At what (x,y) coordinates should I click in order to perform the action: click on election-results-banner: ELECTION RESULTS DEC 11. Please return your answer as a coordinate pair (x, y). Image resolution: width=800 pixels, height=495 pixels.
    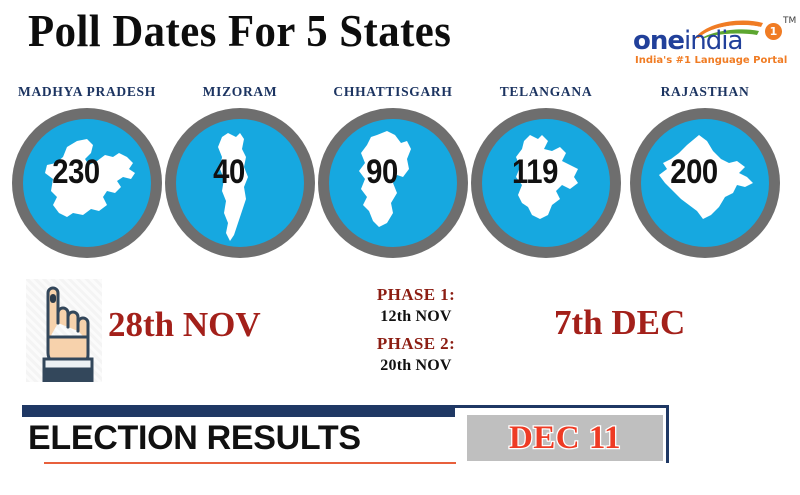
    Looking at the image, I should click on (345, 434).